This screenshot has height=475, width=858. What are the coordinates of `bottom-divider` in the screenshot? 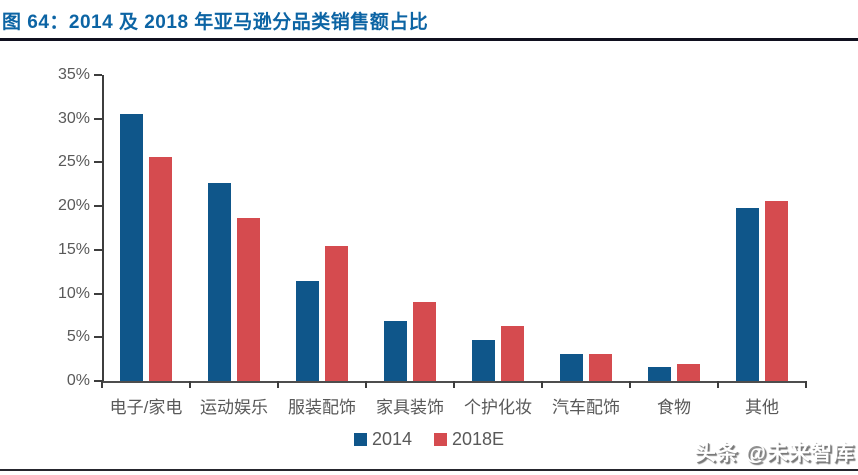 It's located at (429, 470).